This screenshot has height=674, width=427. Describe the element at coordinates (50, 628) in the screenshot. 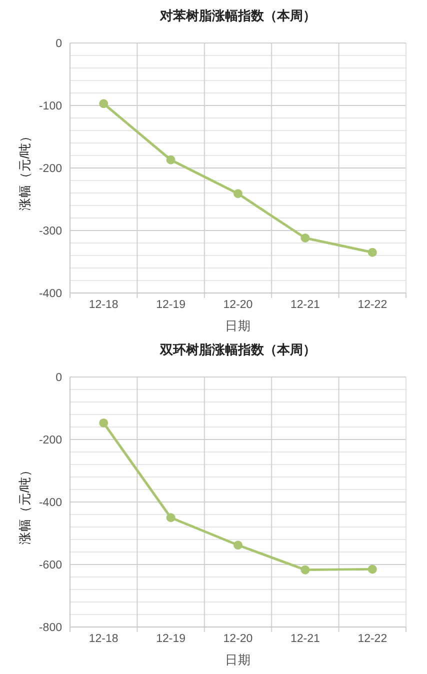

I see `y-tick-label: -800` at that location.